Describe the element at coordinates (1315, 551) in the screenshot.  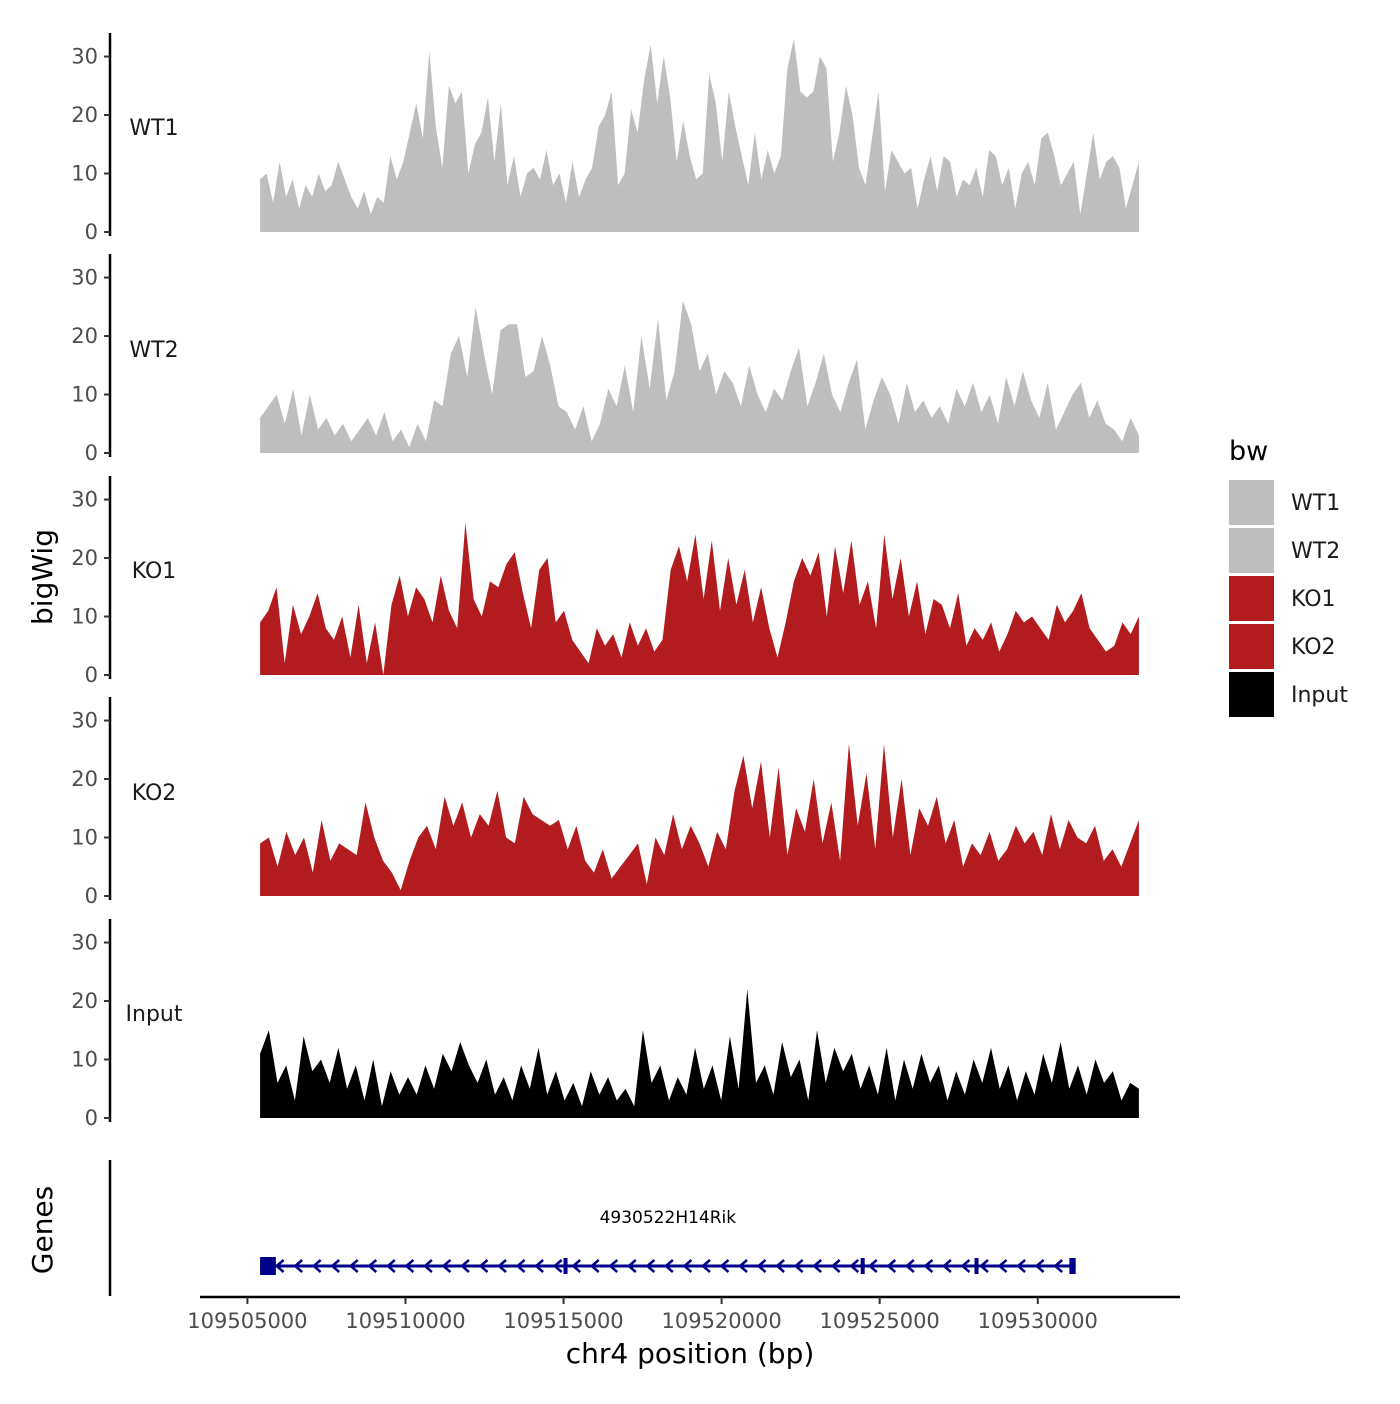
I see `legend-label-wt2: WT2` at that location.